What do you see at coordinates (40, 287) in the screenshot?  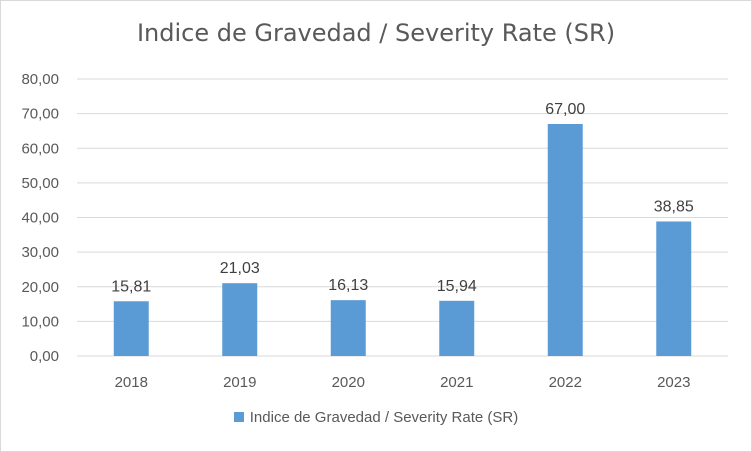 I see `y-tick-label: 20,00` at bounding box center [40, 287].